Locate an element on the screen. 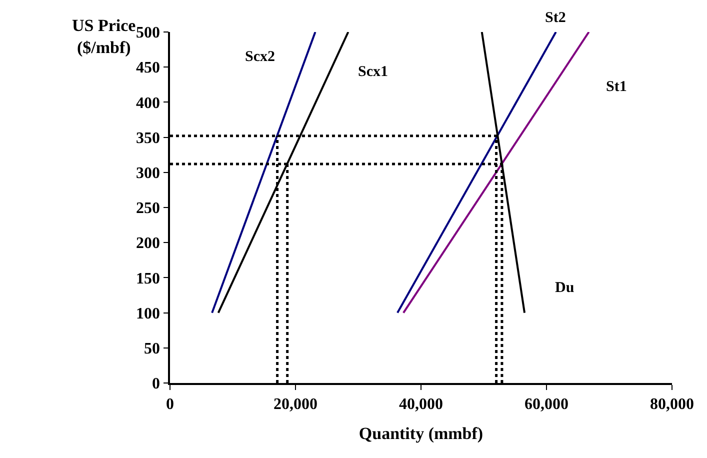 The height and width of the screenshot is (458, 707). series-label: Scx2 is located at coordinates (260, 57).